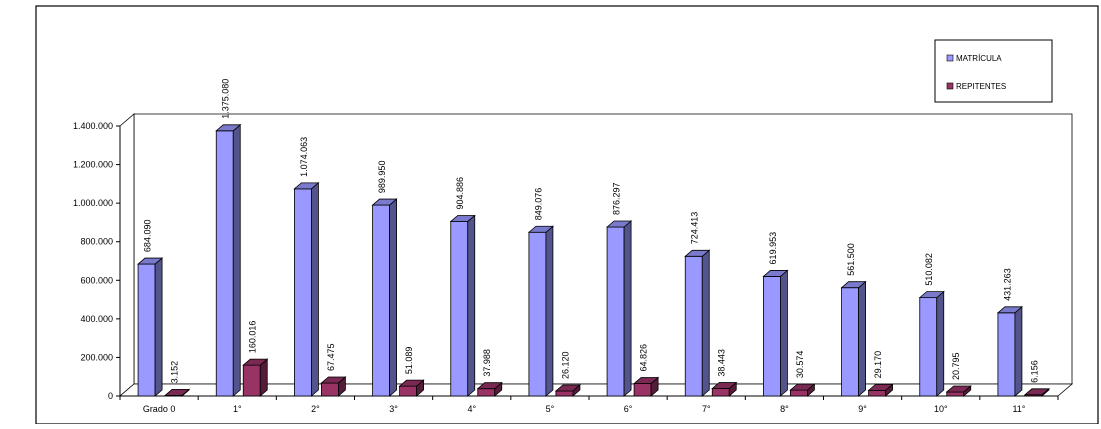 This screenshot has height=429, width=1101. I want to click on legend: MATRÍCULA REPITENTES, so click(993, 71).